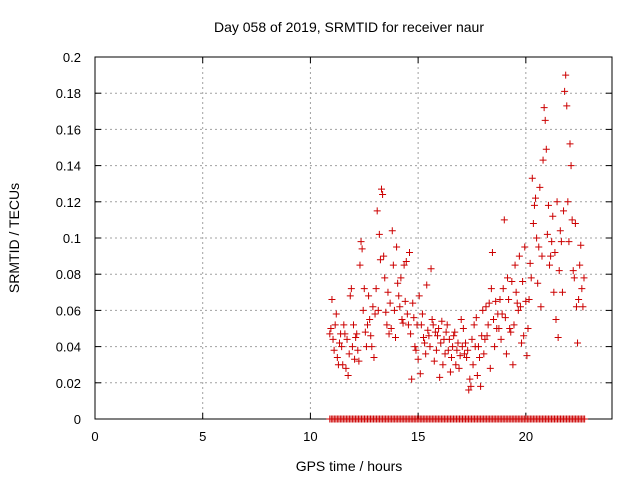 The height and width of the screenshot is (480, 640). I want to click on x-tick-label: 15, so click(418, 436).